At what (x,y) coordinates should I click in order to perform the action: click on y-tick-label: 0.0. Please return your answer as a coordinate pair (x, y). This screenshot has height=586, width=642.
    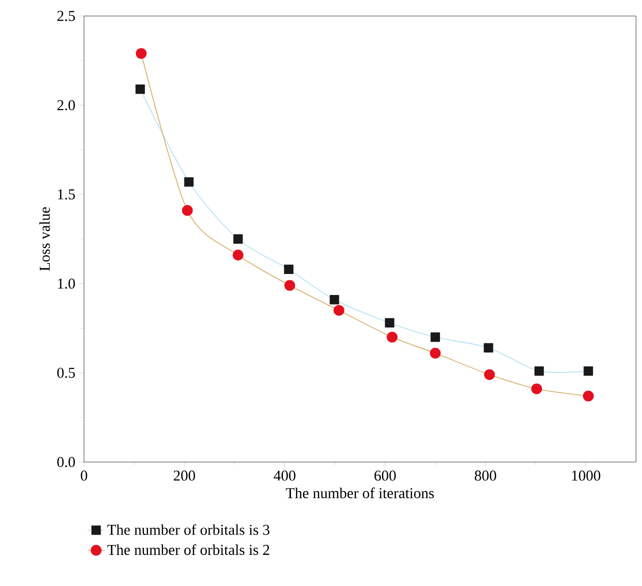
    Looking at the image, I should click on (66, 462).